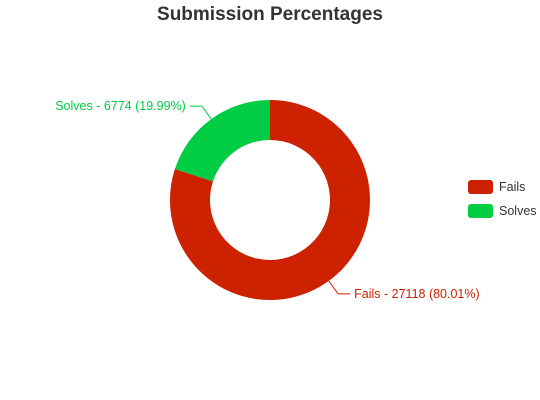 The width and height of the screenshot is (540, 400). Describe the element at coordinates (339, 287) in the screenshot. I see `callout-line-fails` at that location.